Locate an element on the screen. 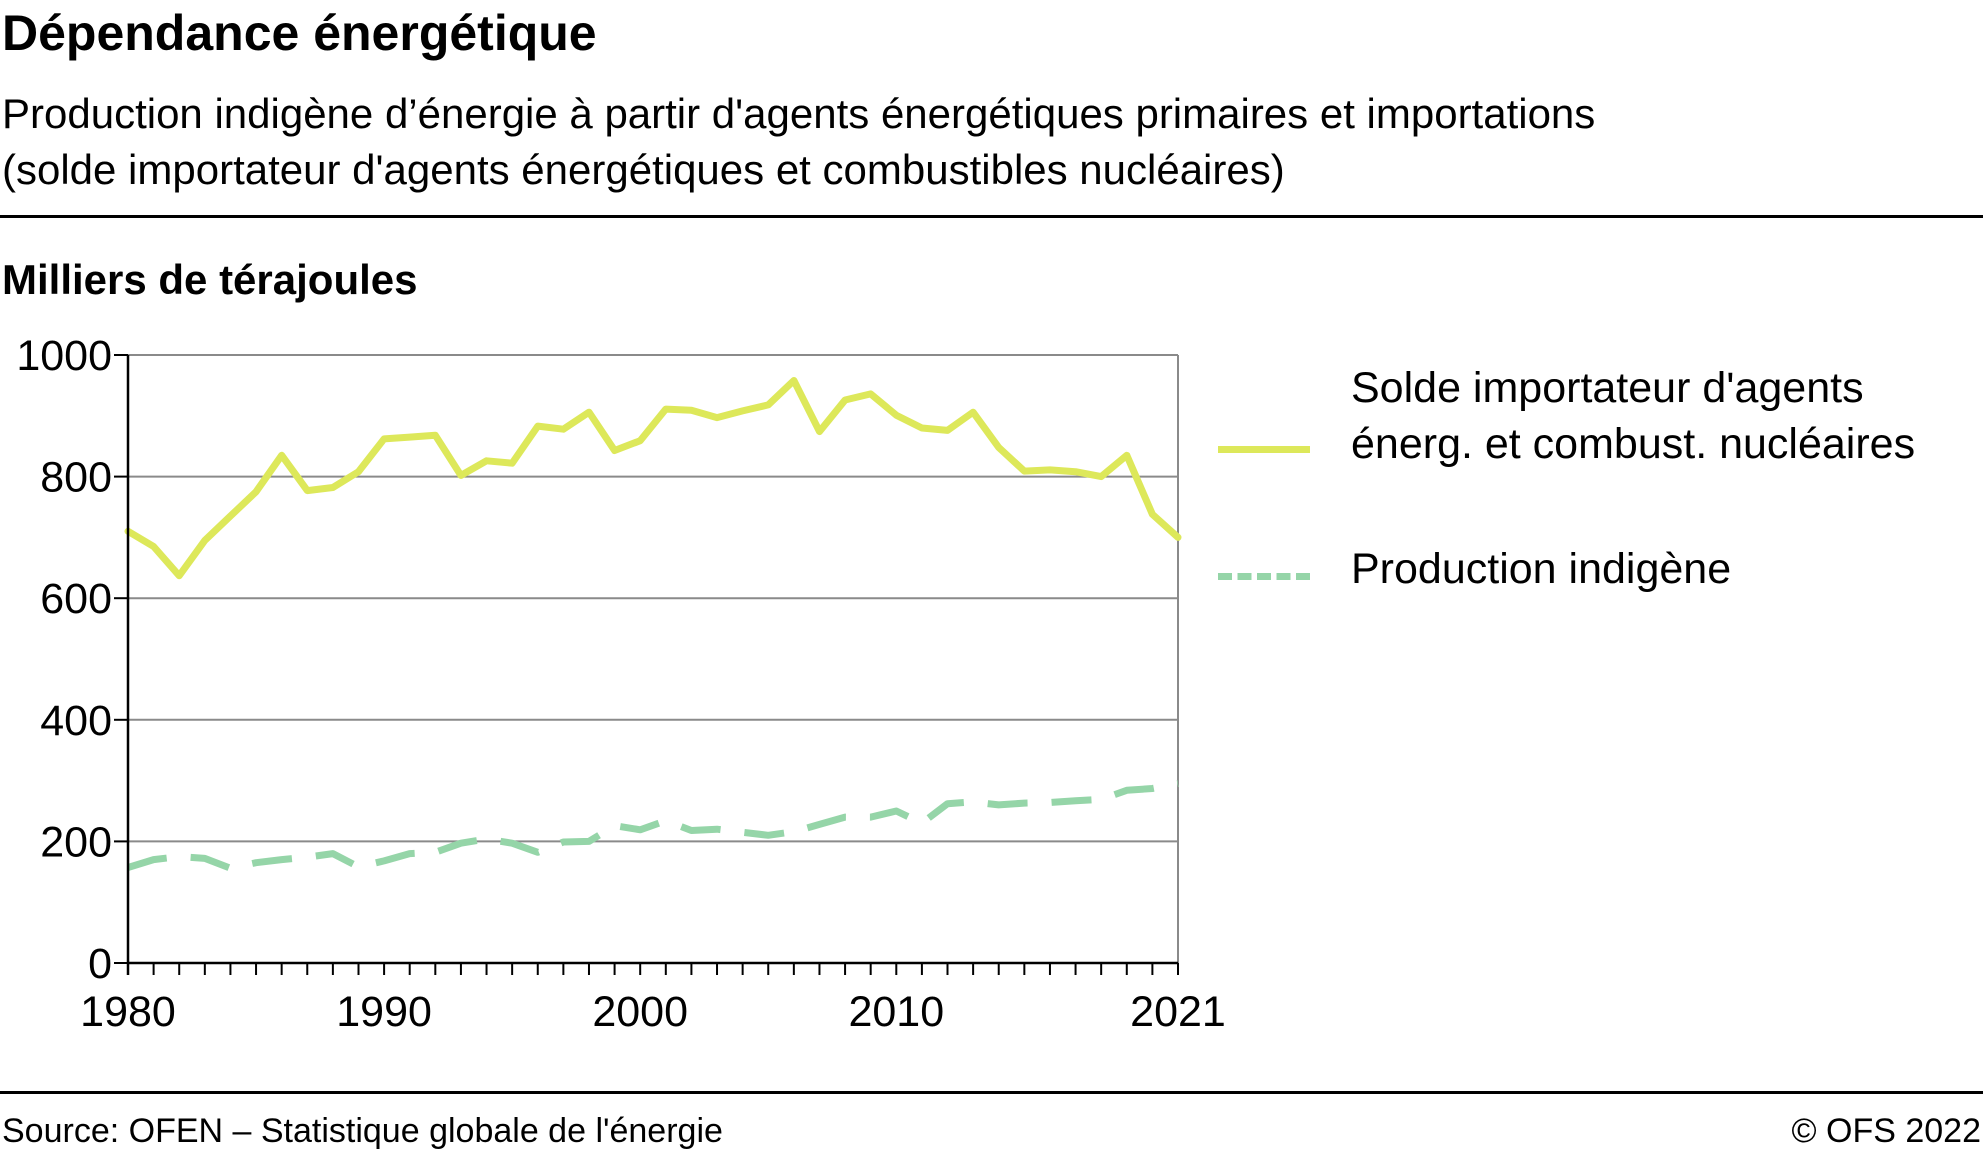  header-divider is located at coordinates (991, 216).